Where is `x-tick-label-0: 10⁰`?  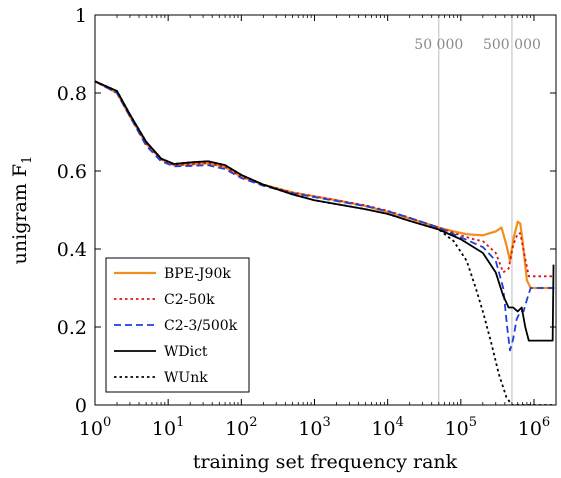
x-tick-label-0: 10⁰ is located at coordinates (95, 427).